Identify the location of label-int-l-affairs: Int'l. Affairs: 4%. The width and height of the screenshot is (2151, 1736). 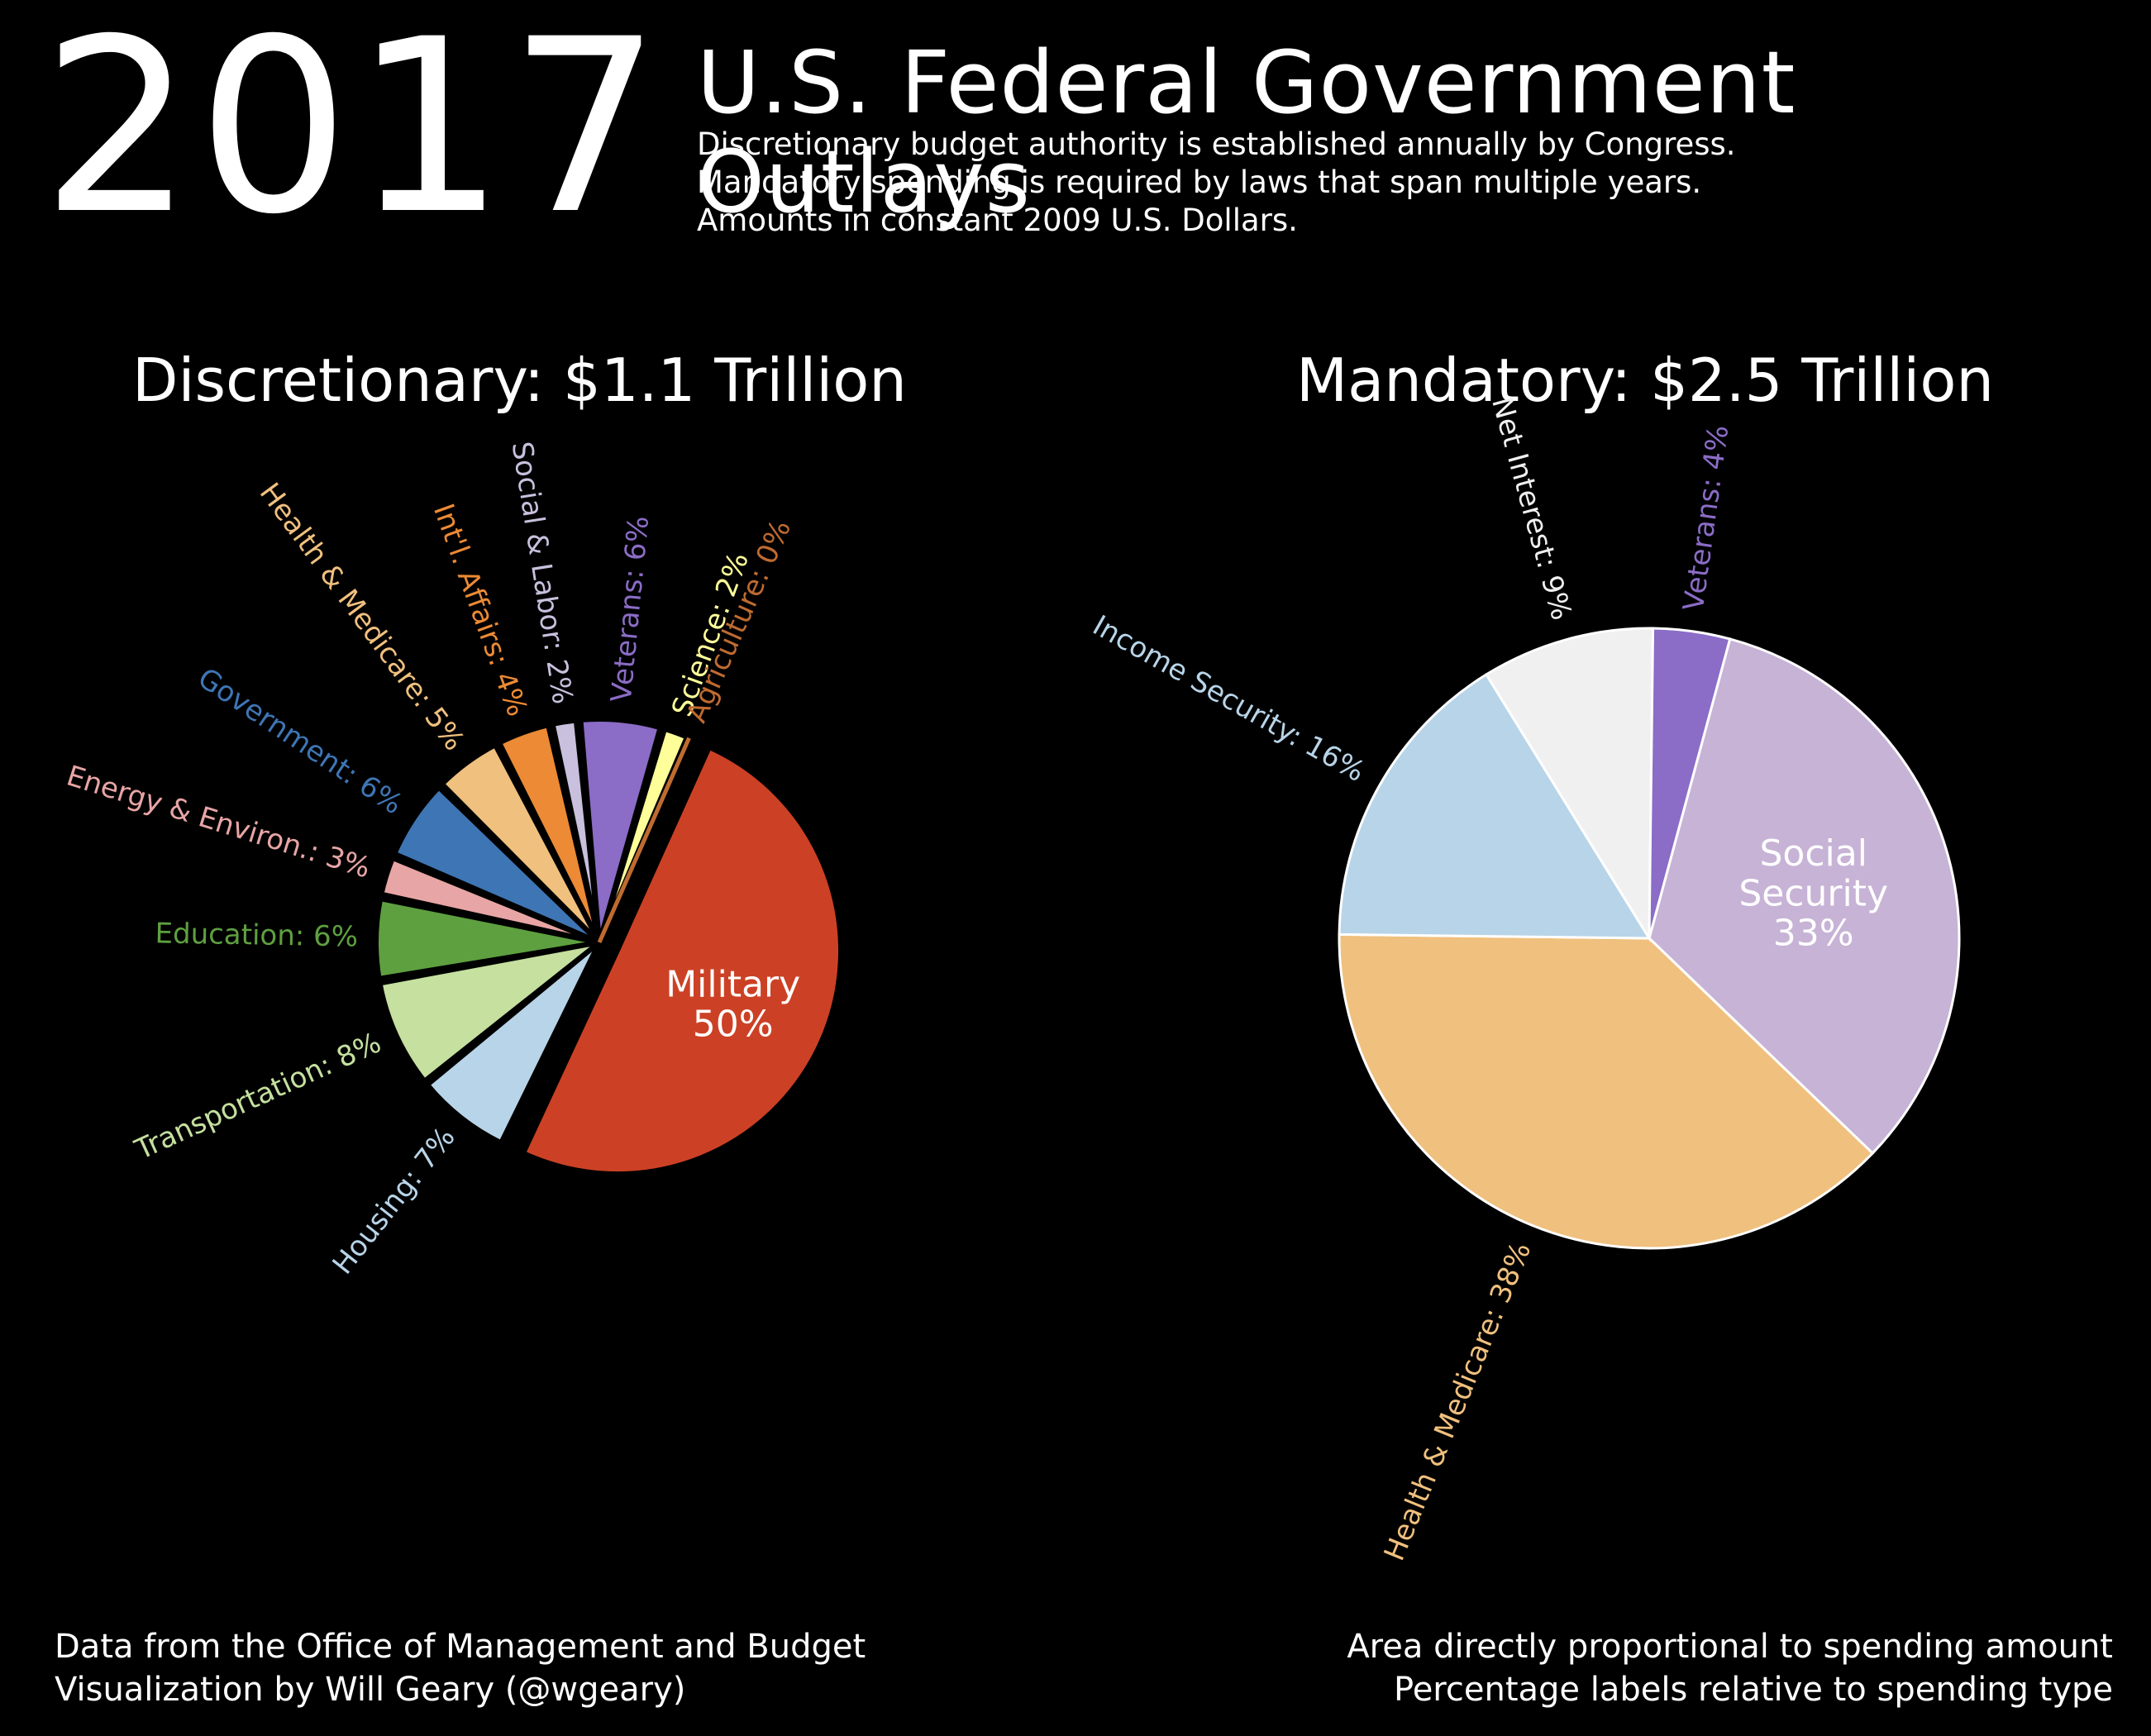
(480, 610).